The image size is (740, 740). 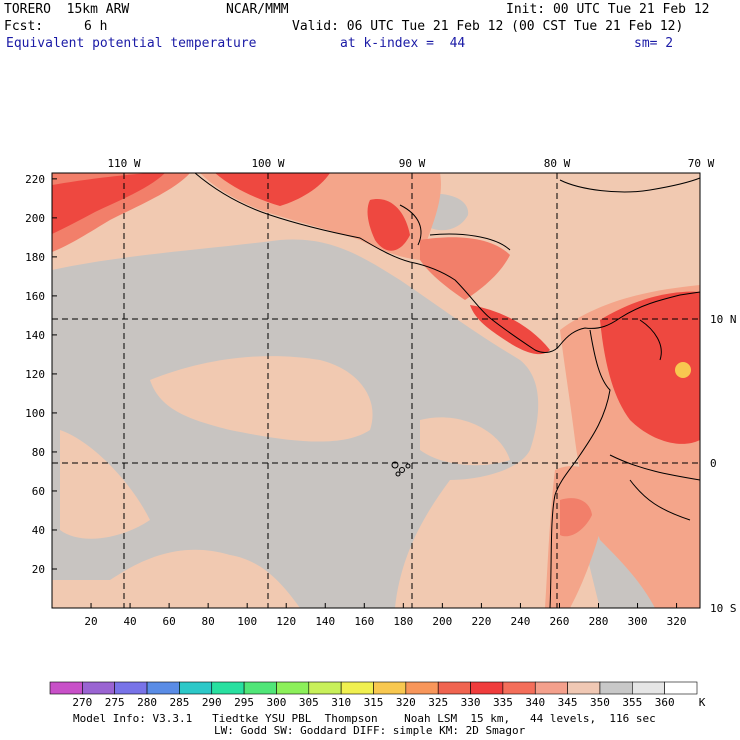 I want to click on x-tick-label: 280, so click(x=599, y=621).